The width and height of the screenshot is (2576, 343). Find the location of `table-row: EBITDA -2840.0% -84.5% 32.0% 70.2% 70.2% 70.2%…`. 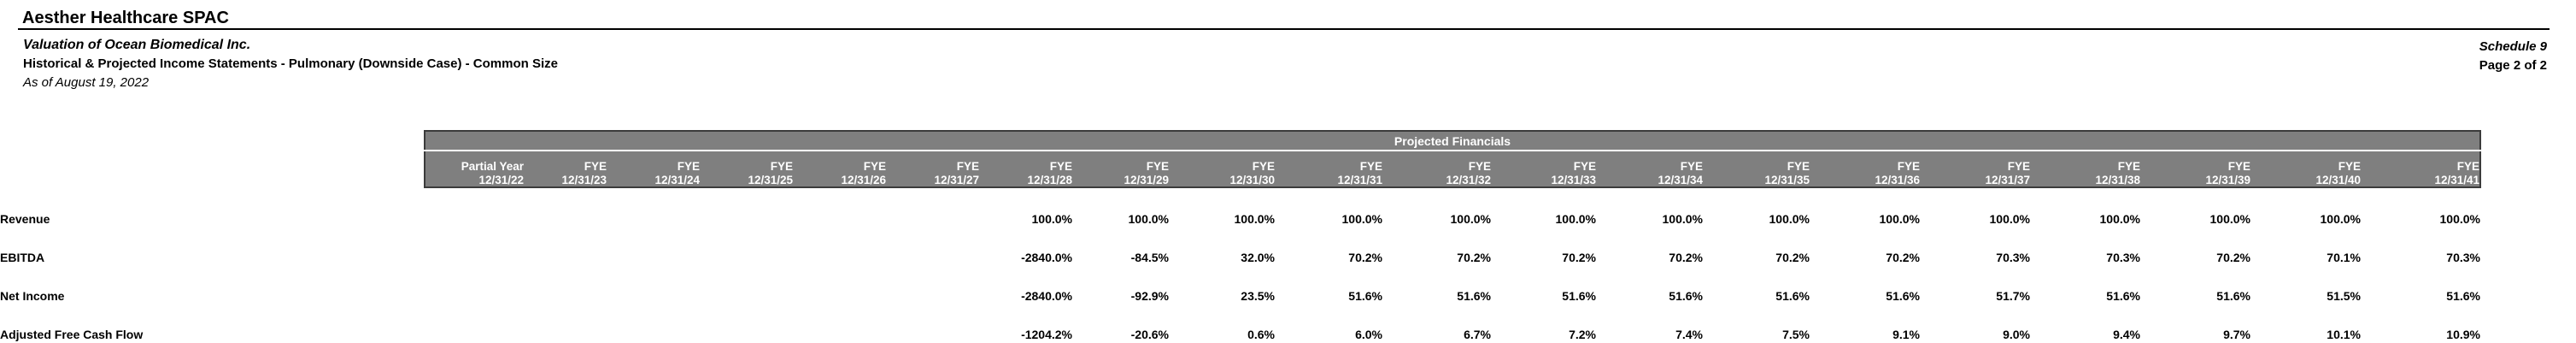

table-row: EBITDA -2840.0% -84.5% 32.0% 70.2% 70.2% 70.2%… is located at coordinates (1240, 245).